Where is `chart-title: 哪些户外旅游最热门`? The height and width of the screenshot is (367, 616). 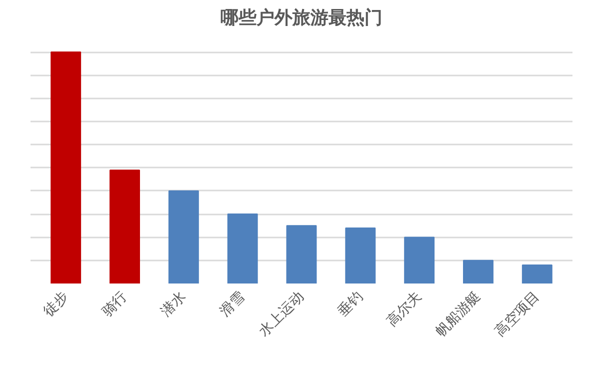 chart-title: 哪些户外旅游最热门 is located at coordinates (301, 18).